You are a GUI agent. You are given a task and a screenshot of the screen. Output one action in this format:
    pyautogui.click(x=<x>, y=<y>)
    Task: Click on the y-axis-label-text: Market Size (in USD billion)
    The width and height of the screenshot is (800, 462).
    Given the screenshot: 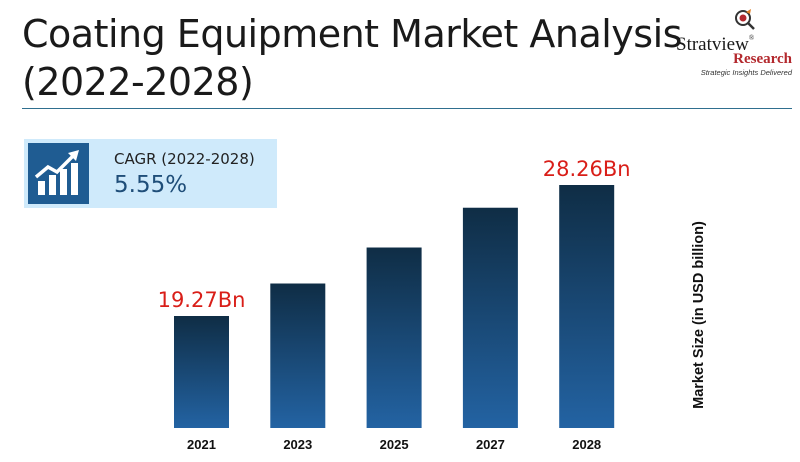 What is the action you would take?
    pyautogui.click(x=699, y=315)
    